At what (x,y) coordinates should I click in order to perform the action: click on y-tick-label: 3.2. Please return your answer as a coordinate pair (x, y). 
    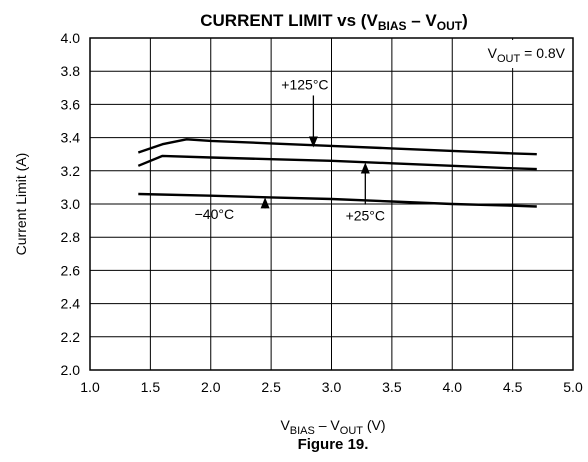
    Looking at the image, I should click on (71, 171).